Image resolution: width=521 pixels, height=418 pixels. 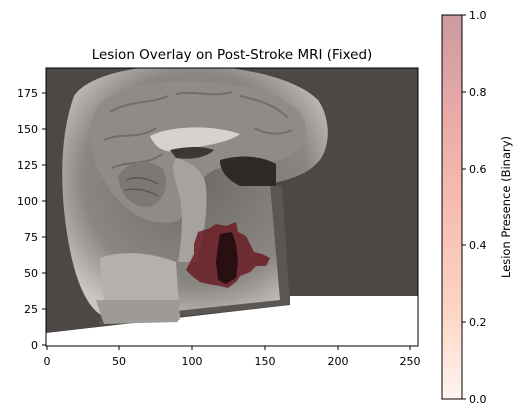 I want to click on y-tick: 175, so click(x=31, y=93).